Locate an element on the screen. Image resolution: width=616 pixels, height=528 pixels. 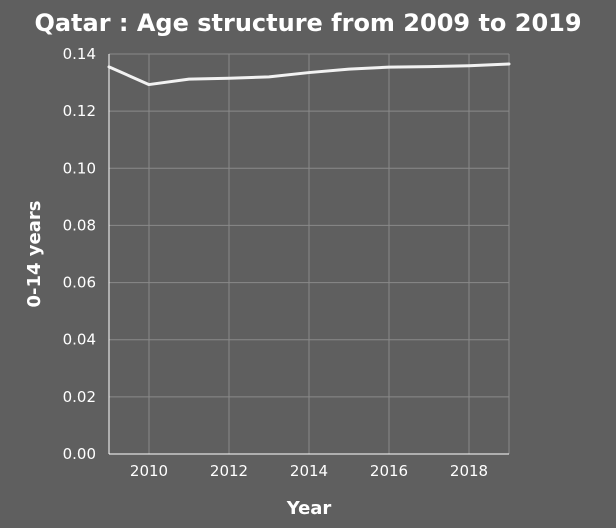
x-tick-label: 2016 is located at coordinates (389, 471).